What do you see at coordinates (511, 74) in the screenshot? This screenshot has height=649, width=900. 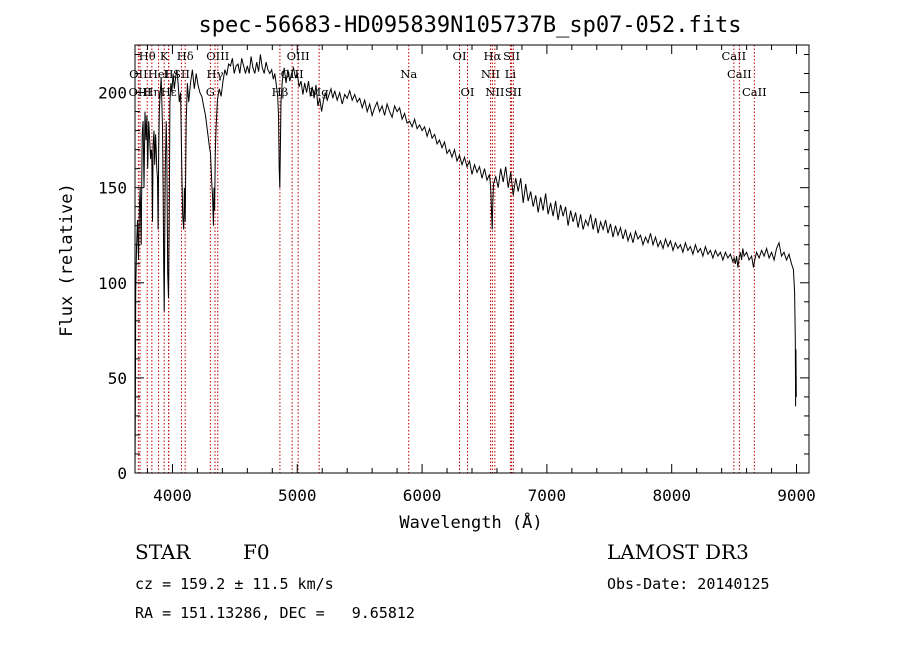 I see `line-marker-label-24: Li` at bounding box center [511, 74].